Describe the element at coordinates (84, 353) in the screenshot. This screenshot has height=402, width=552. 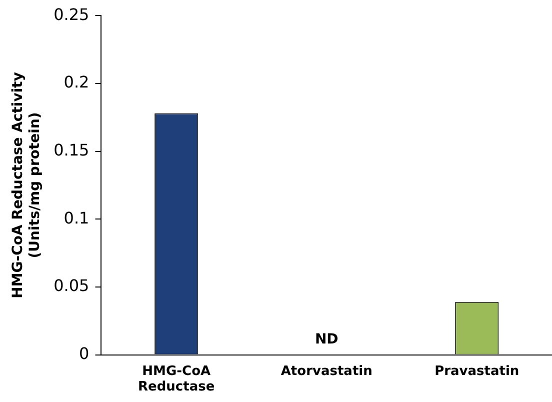
I see `y-tick-label: 0` at that location.